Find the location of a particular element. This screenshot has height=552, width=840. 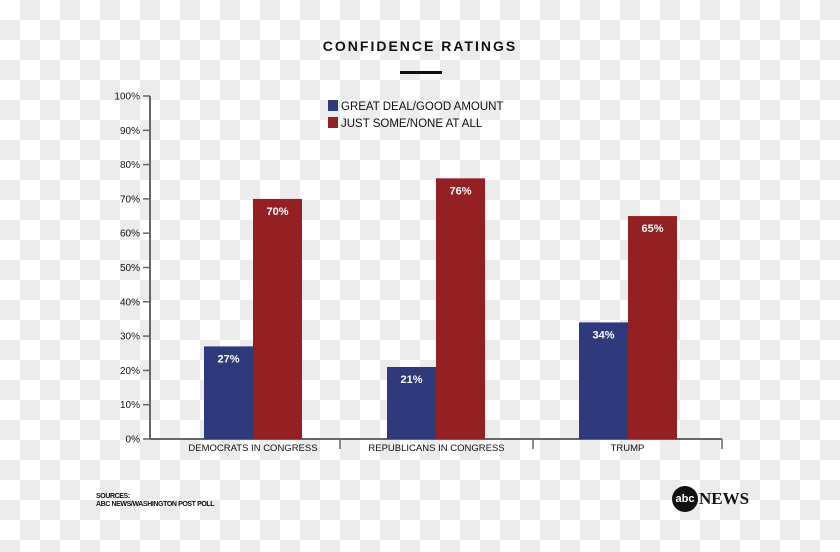

y-tick-label: 70% is located at coordinates (130, 199).